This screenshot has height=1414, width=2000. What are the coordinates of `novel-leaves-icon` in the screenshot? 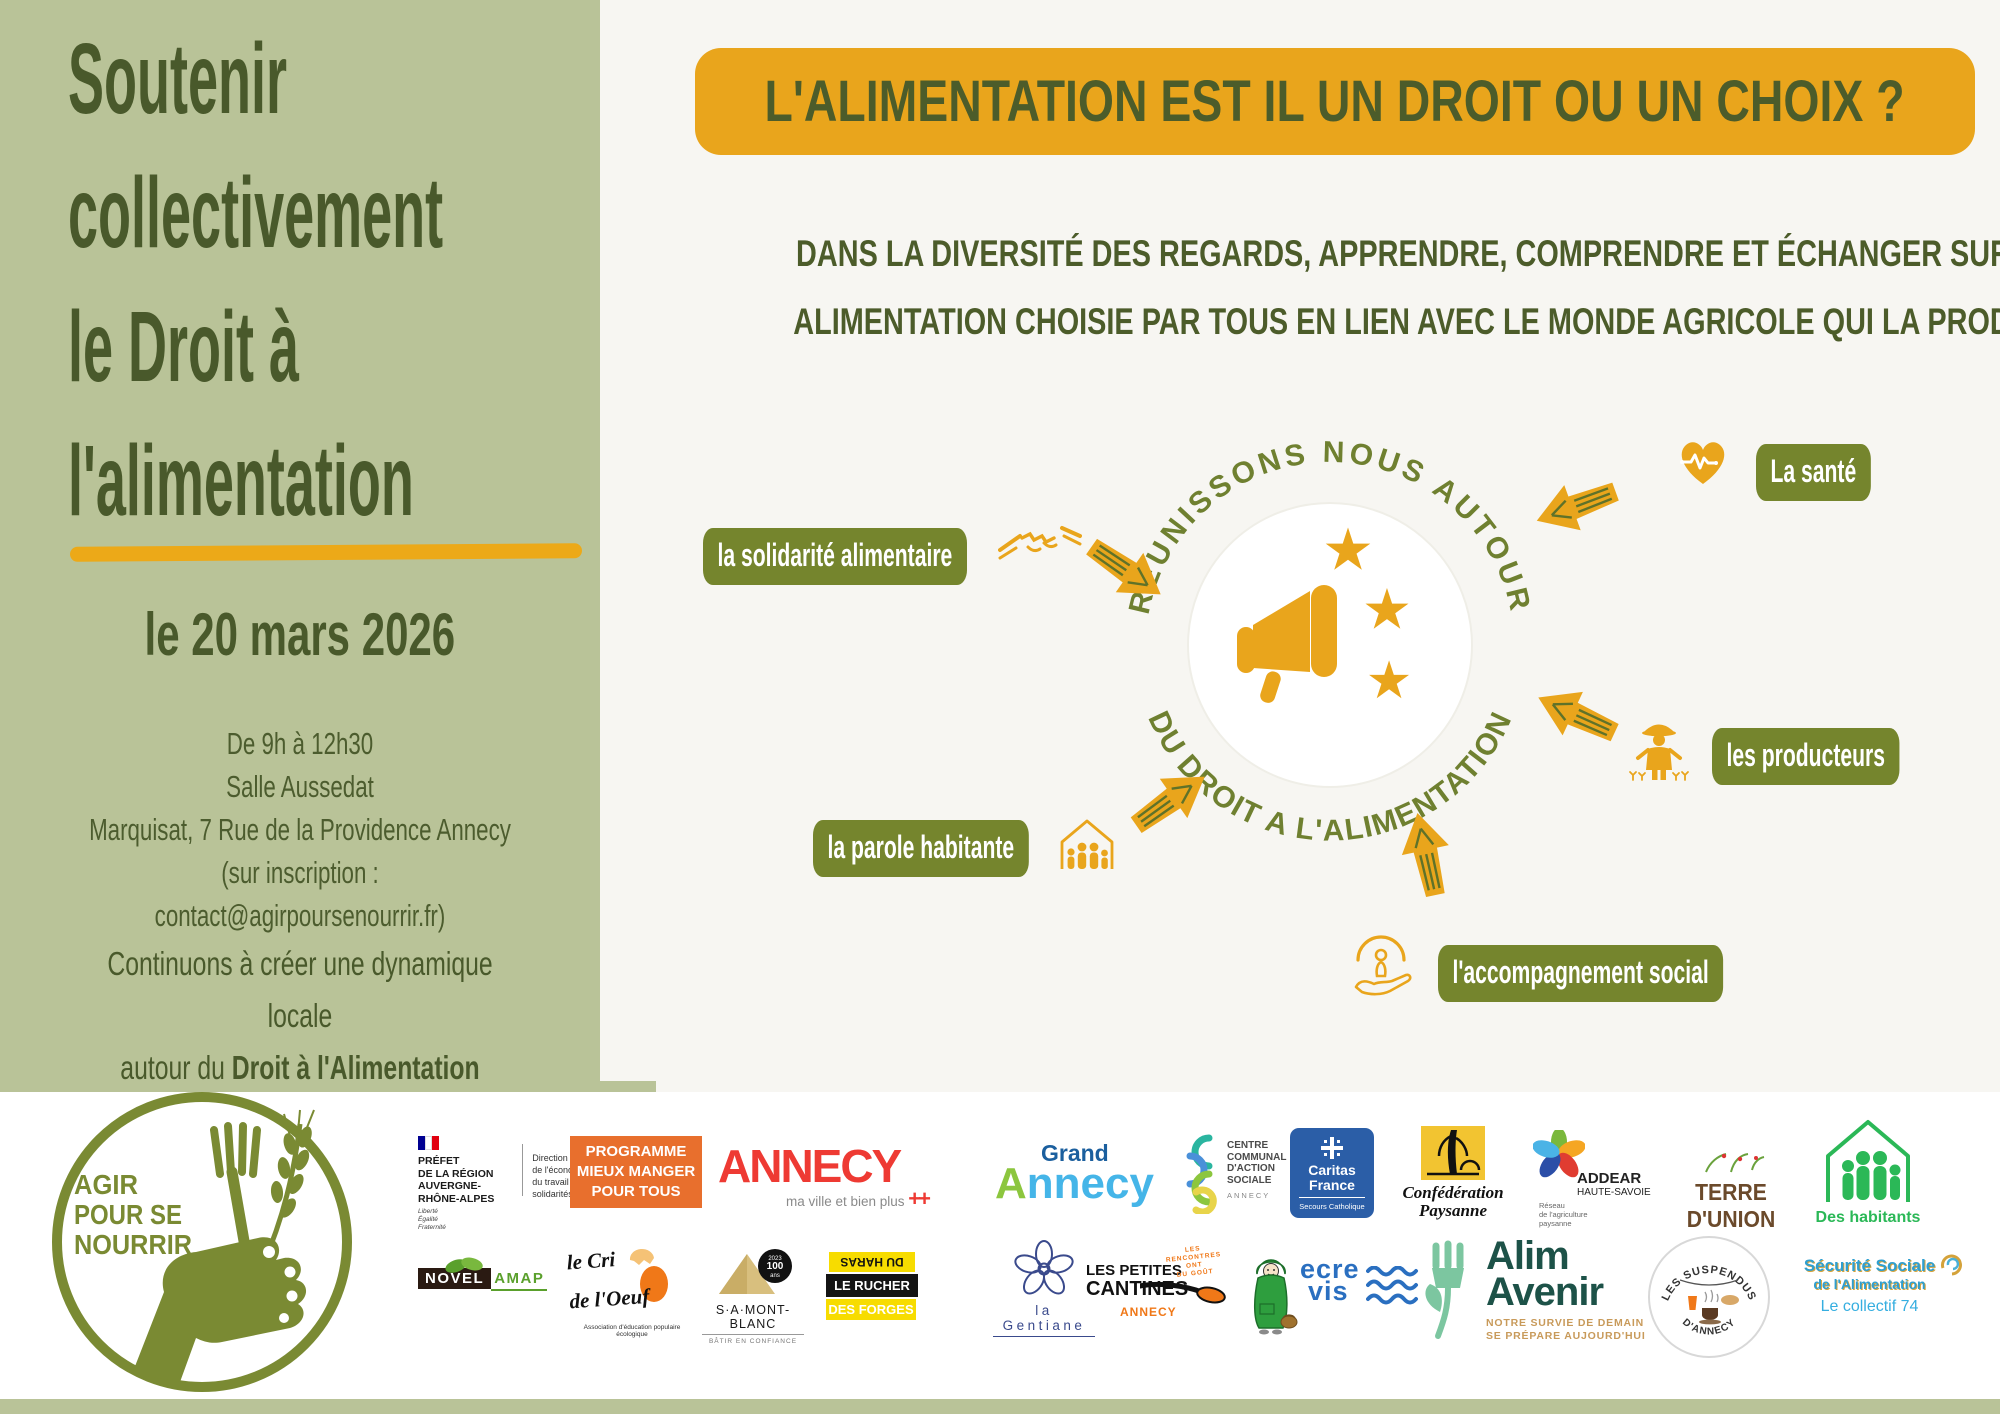 It's located at (464, 1265).